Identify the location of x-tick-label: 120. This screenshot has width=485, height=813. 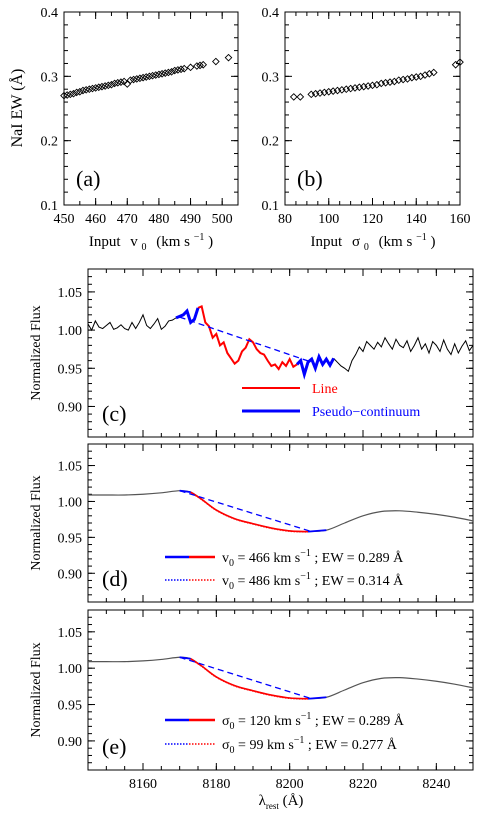
(372, 219).